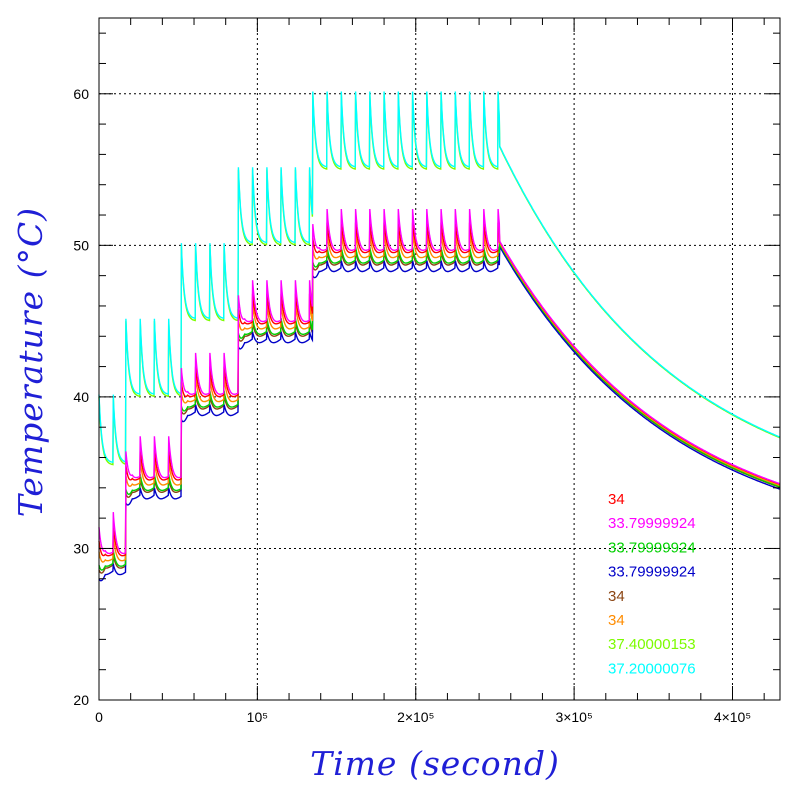  What do you see at coordinates (652, 644) in the screenshot?
I see `legend-entry: 37.40000153` at bounding box center [652, 644].